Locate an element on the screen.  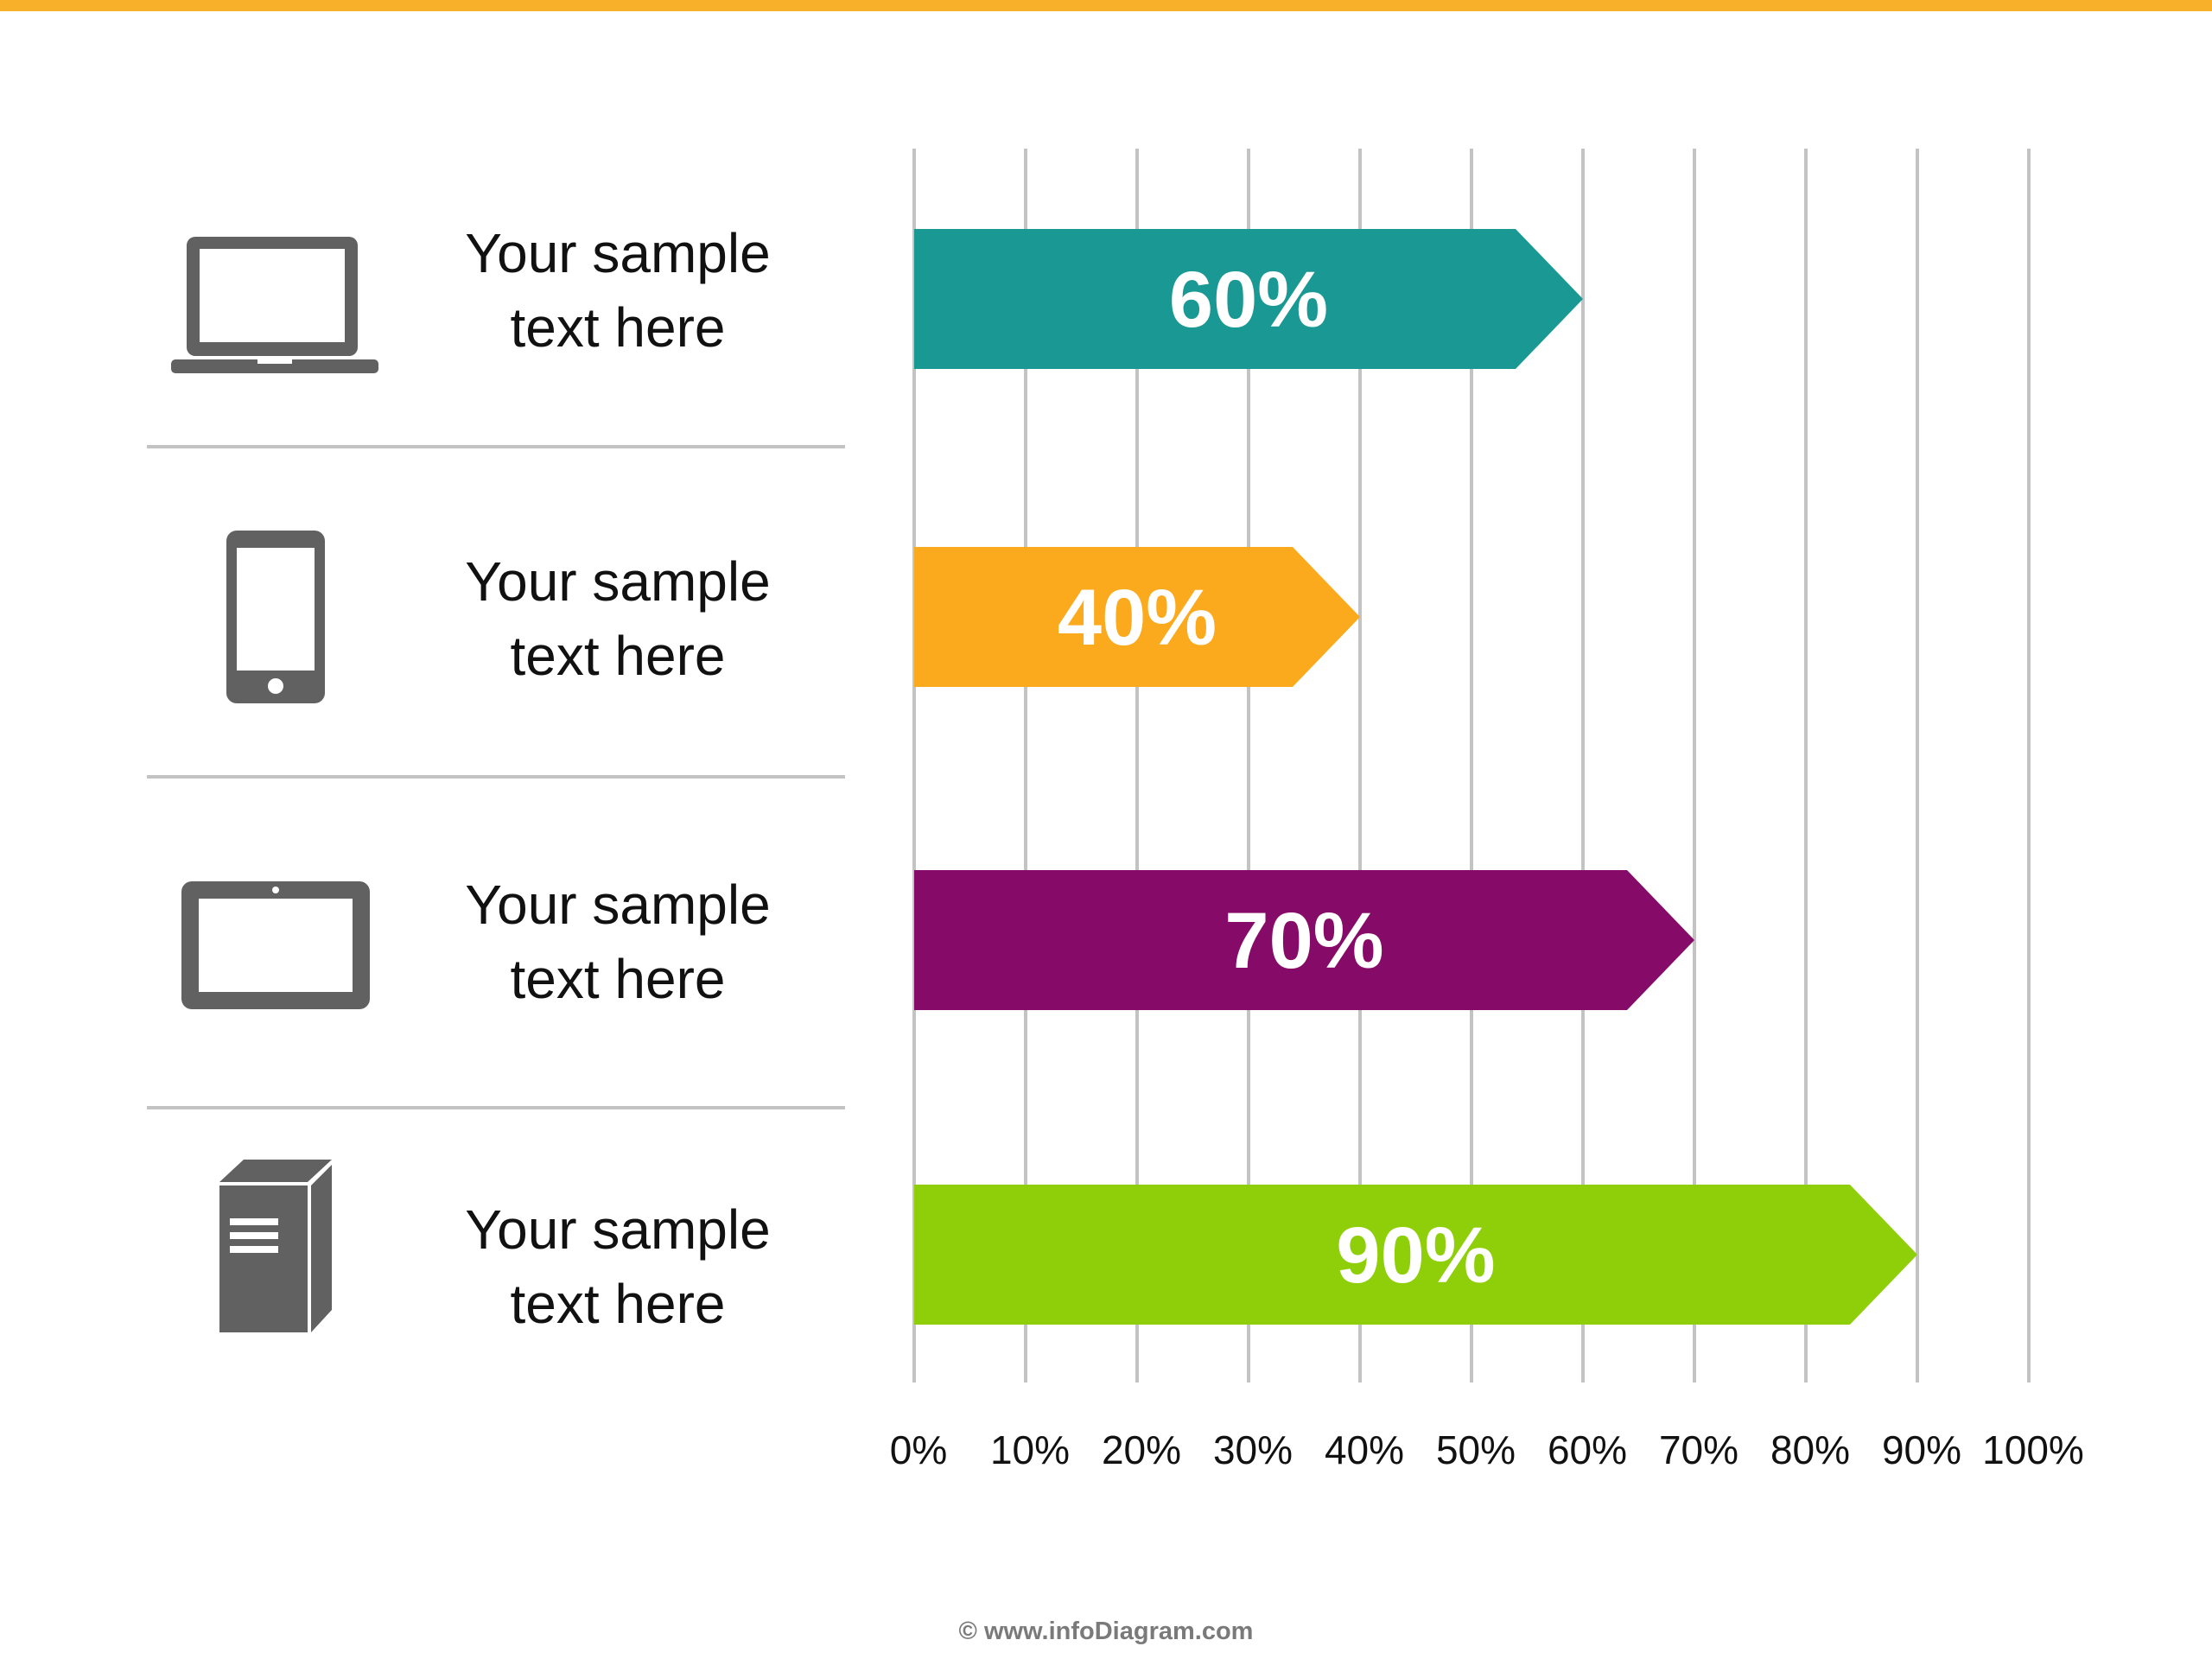
x-tick-label: 20% is located at coordinates (1141, 1449).